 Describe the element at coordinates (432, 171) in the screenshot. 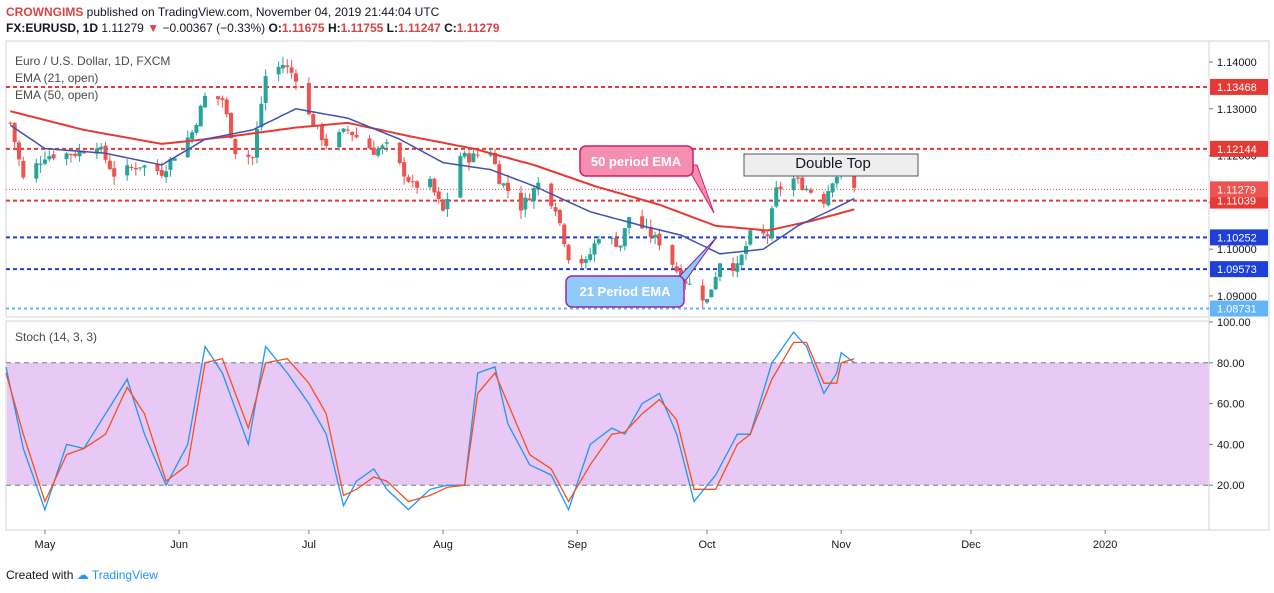

I see `ema50-line` at that location.